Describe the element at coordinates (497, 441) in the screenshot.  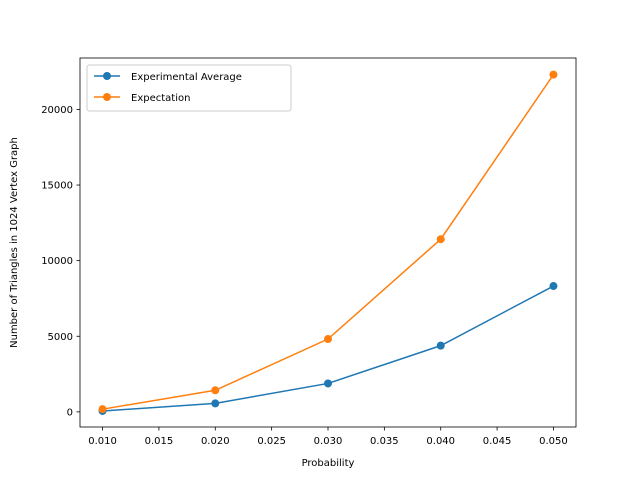
I see `x-tick-label: 0.045` at that location.